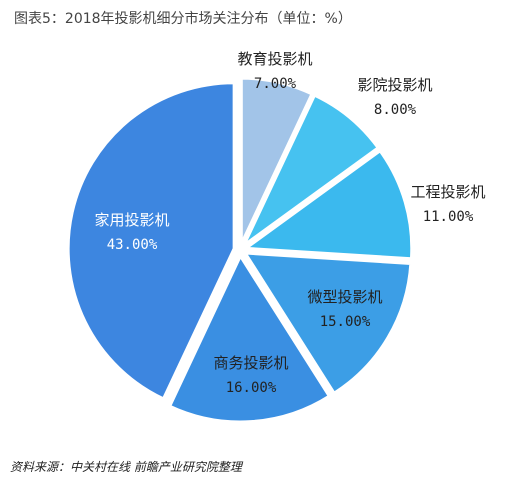 This screenshot has width=525, height=484. Describe the element at coordinates (274, 59) in the screenshot. I see `slice-category-label: 教育投影机` at that location.